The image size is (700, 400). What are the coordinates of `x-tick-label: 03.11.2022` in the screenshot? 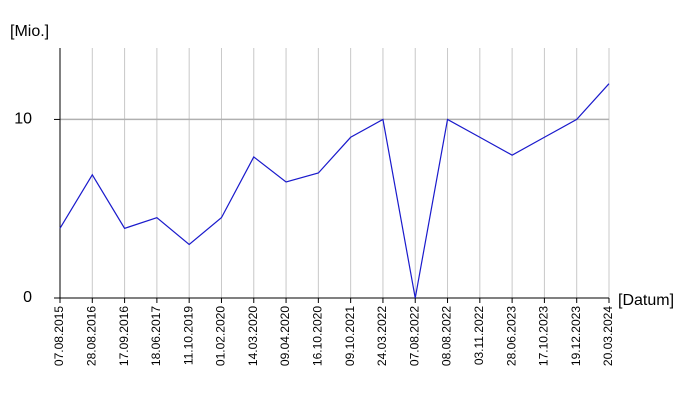 It's located at (479, 335).